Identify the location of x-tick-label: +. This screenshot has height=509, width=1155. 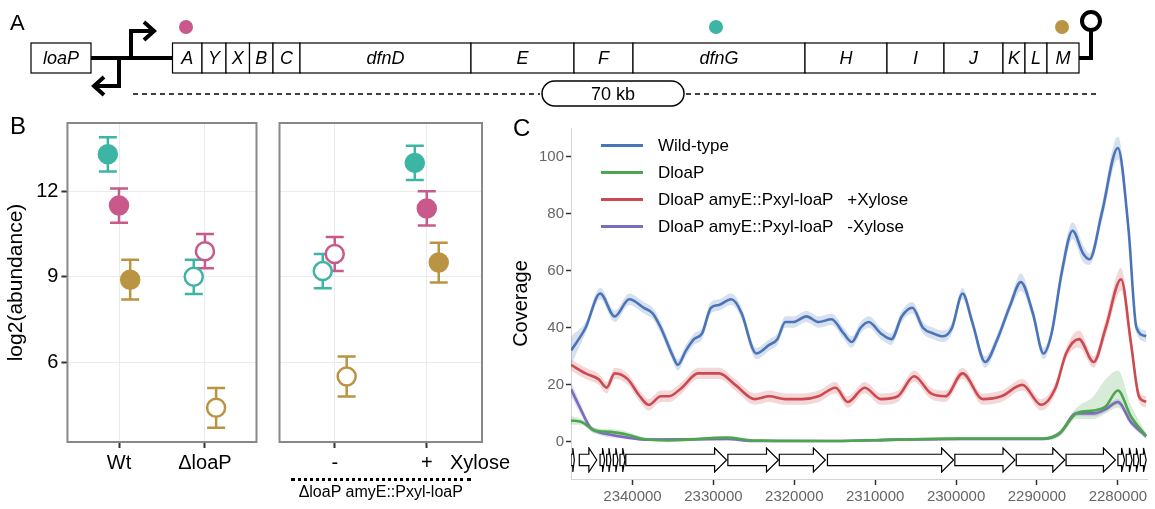
(426, 461).